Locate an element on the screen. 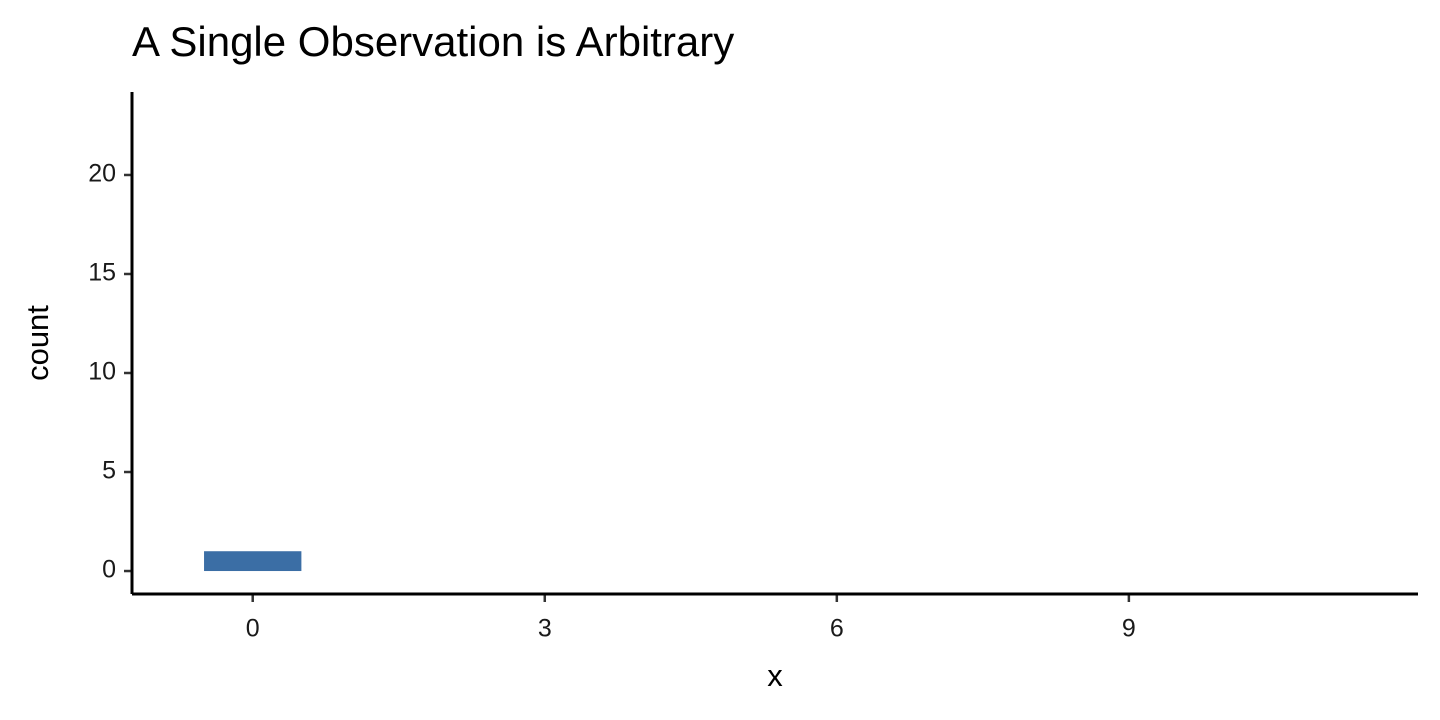 The width and height of the screenshot is (1440, 720). y-tick-label: 15 is located at coordinates (102, 273).